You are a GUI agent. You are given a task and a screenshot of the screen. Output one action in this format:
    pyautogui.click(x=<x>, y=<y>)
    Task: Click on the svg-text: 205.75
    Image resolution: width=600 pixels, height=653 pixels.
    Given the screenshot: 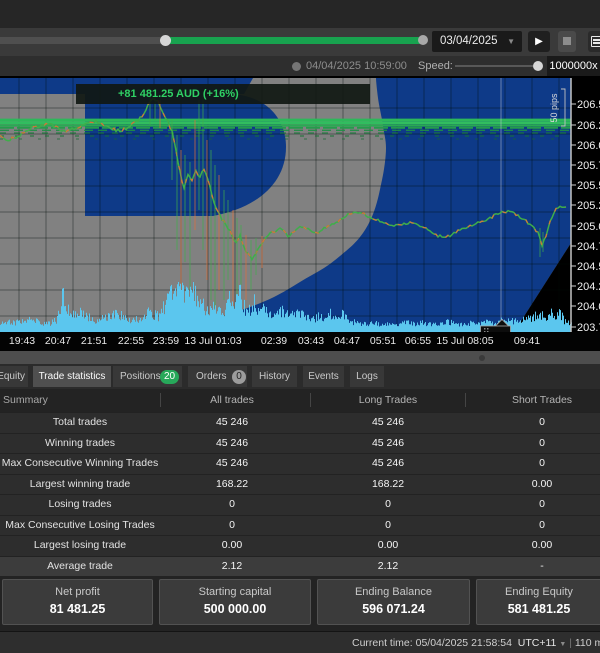 What is the action you would take?
    pyautogui.click(x=588, y=166)
    